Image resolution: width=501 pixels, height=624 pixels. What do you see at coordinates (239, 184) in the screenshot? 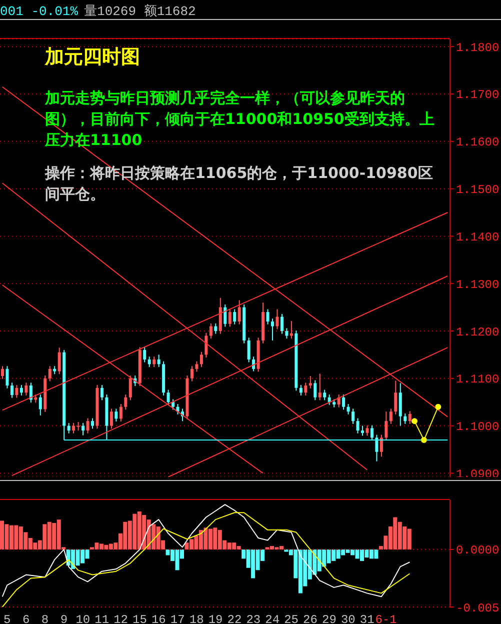
I see `annotation: 操作：将昨日按策略在11065的仓，于11000-10980区间平仓。` at bounding box center [239, 184].